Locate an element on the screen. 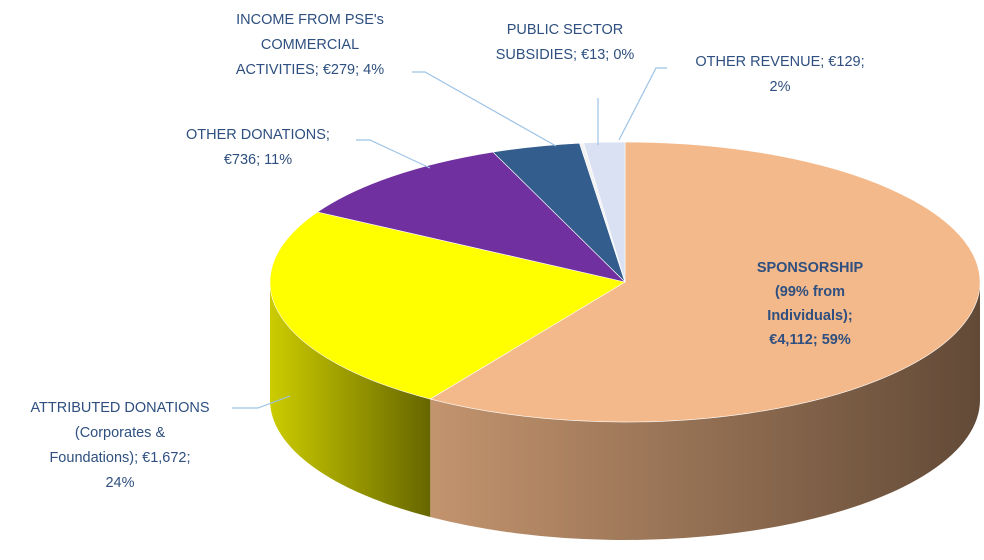 The image size is (984, 560). data-label: OTHER REVENUE; €129; is located at coordinates (779, 62).